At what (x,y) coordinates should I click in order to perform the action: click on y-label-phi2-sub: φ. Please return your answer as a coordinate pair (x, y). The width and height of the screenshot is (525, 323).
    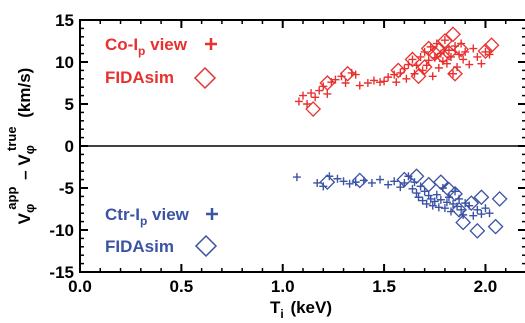
    Looking at the image, I should click on (29, 149).